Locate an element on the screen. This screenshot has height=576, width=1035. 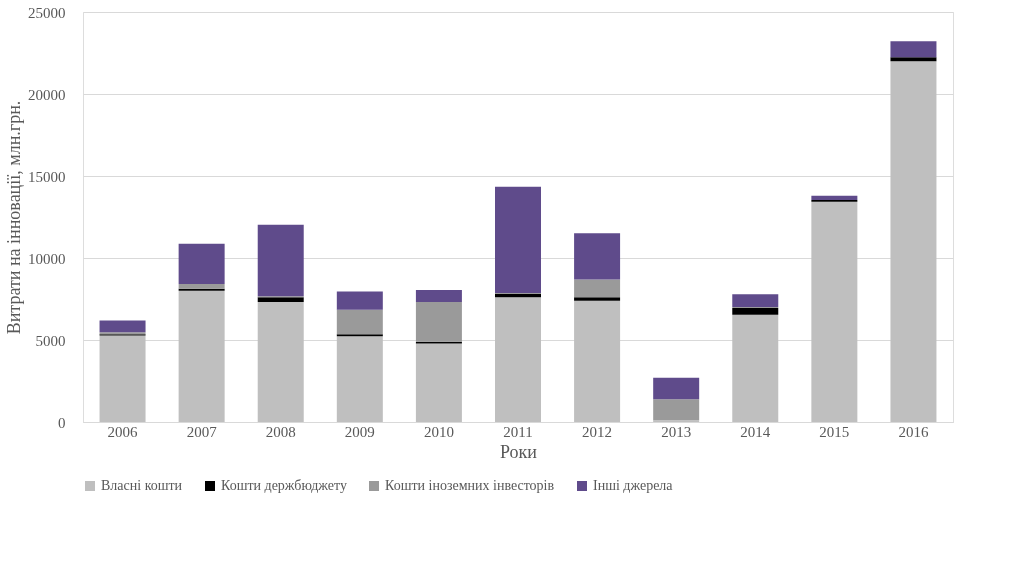
y-tick-label: 5000 is located at coordinates (50, 340).